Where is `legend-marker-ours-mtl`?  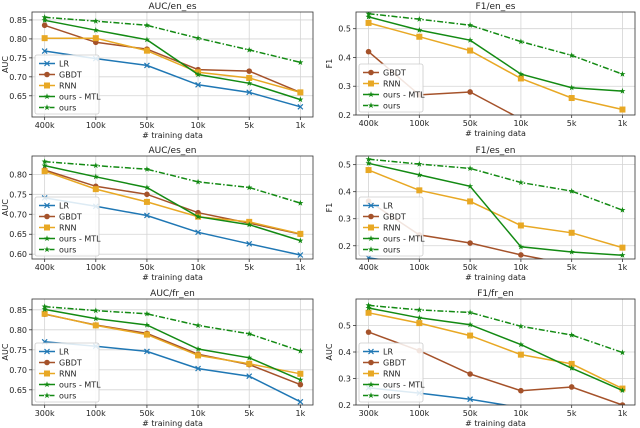
legend-marker-ours-mtl is located at coordinates (47, 96).